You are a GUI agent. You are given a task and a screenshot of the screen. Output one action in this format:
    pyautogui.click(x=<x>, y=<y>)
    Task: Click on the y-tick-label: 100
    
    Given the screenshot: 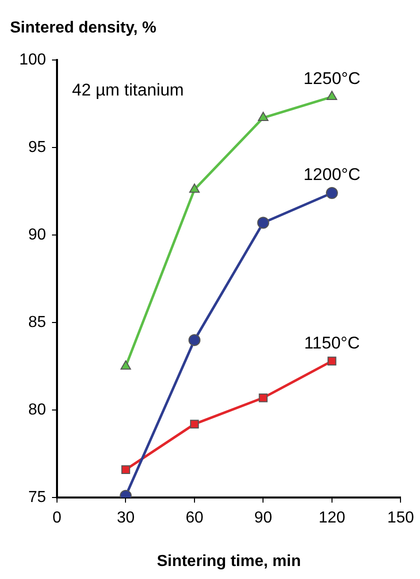 What is the action you would take?
    pyautogui.click(x=32, y=59)
    